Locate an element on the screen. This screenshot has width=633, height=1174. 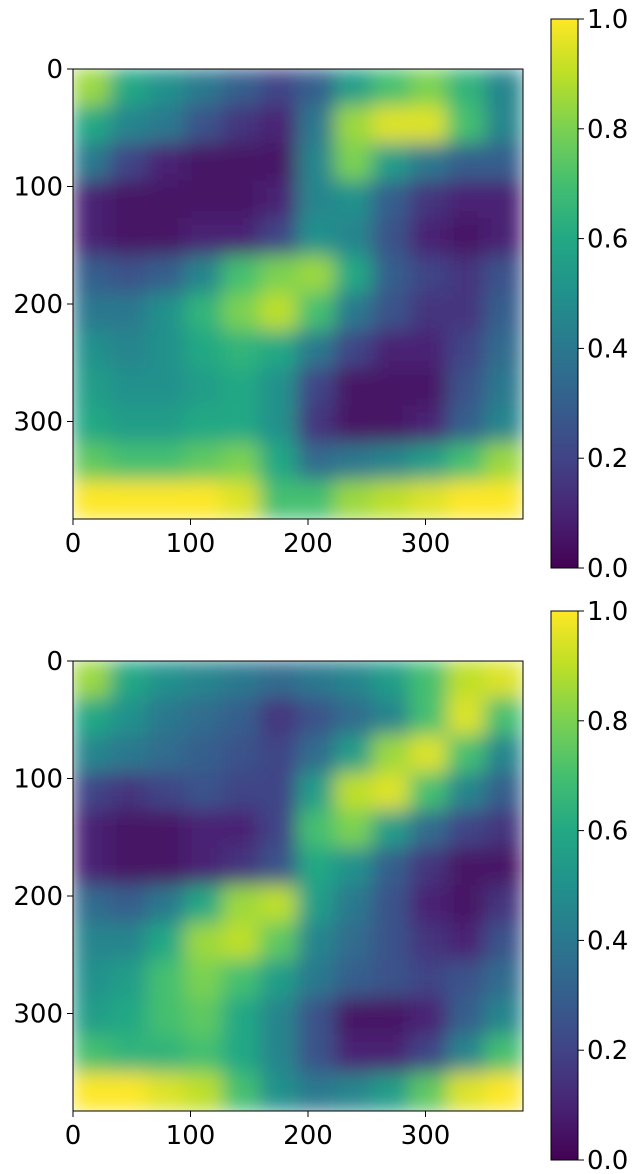
colorbar-tick-label: 0.6 is located at coordinates (607, 240).